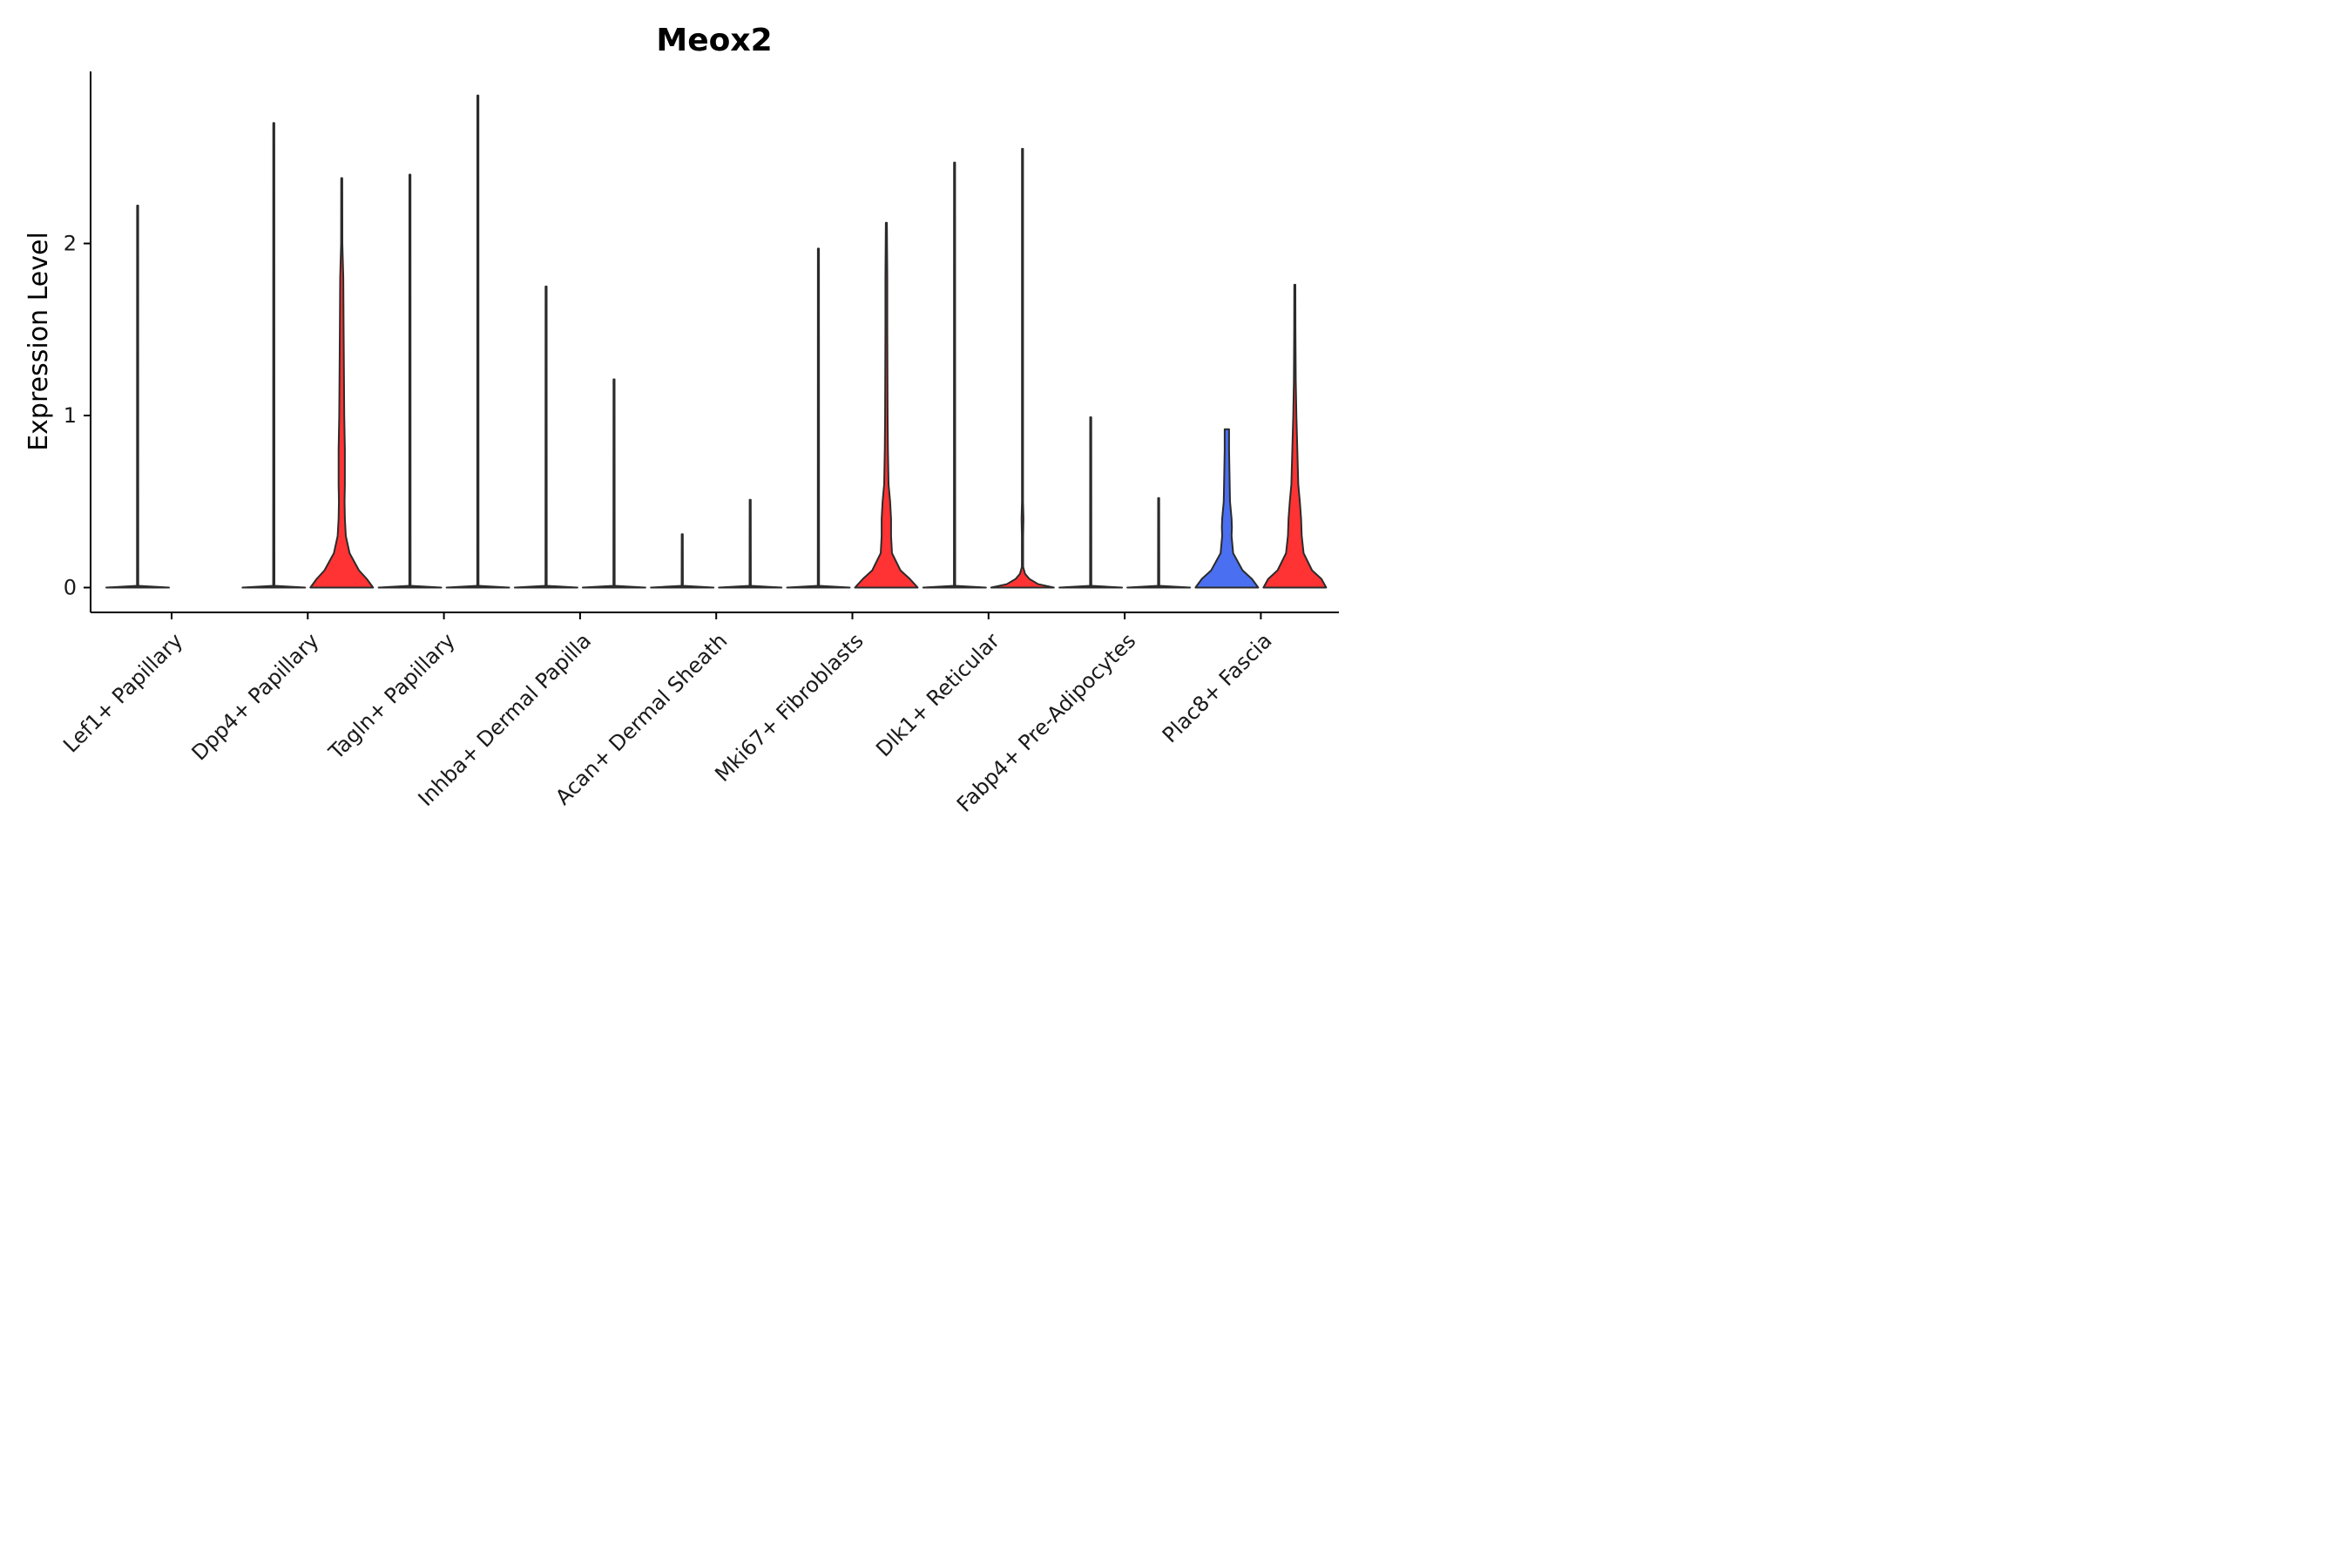 The height and width of the screenshot is (1568, 2352). What do you see at coordinates (937, 694) in the screenshot?
I see `x-tick-label: Dlk1+ Reticular` at bounding box center [937, 694].